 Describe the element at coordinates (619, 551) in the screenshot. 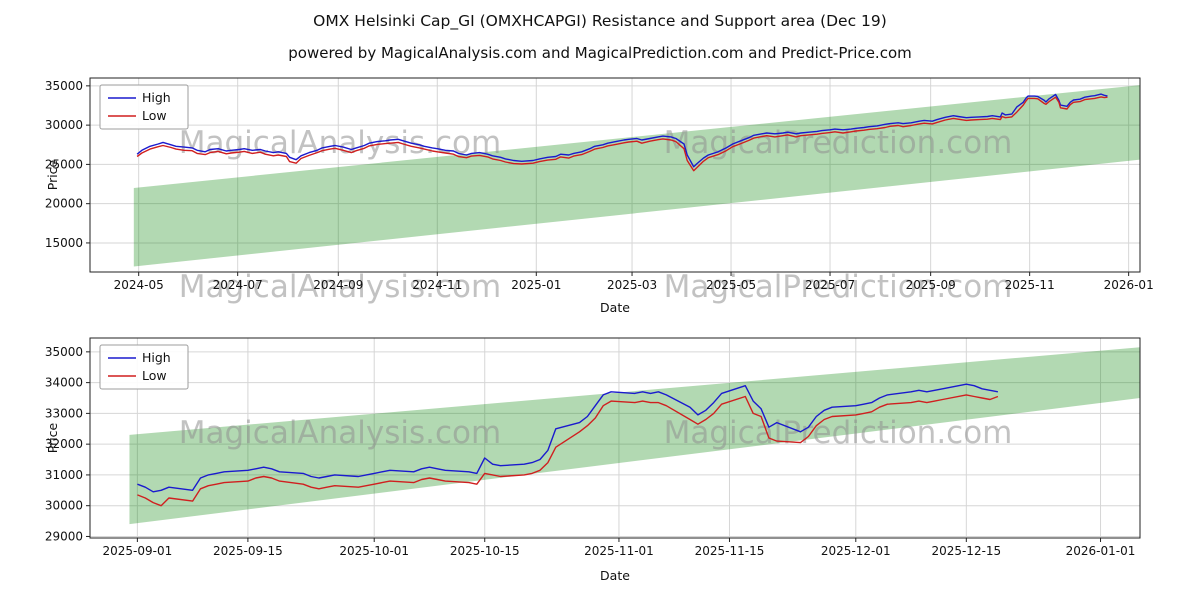

I see `x-tick-label: 2025-11-01` at that location.